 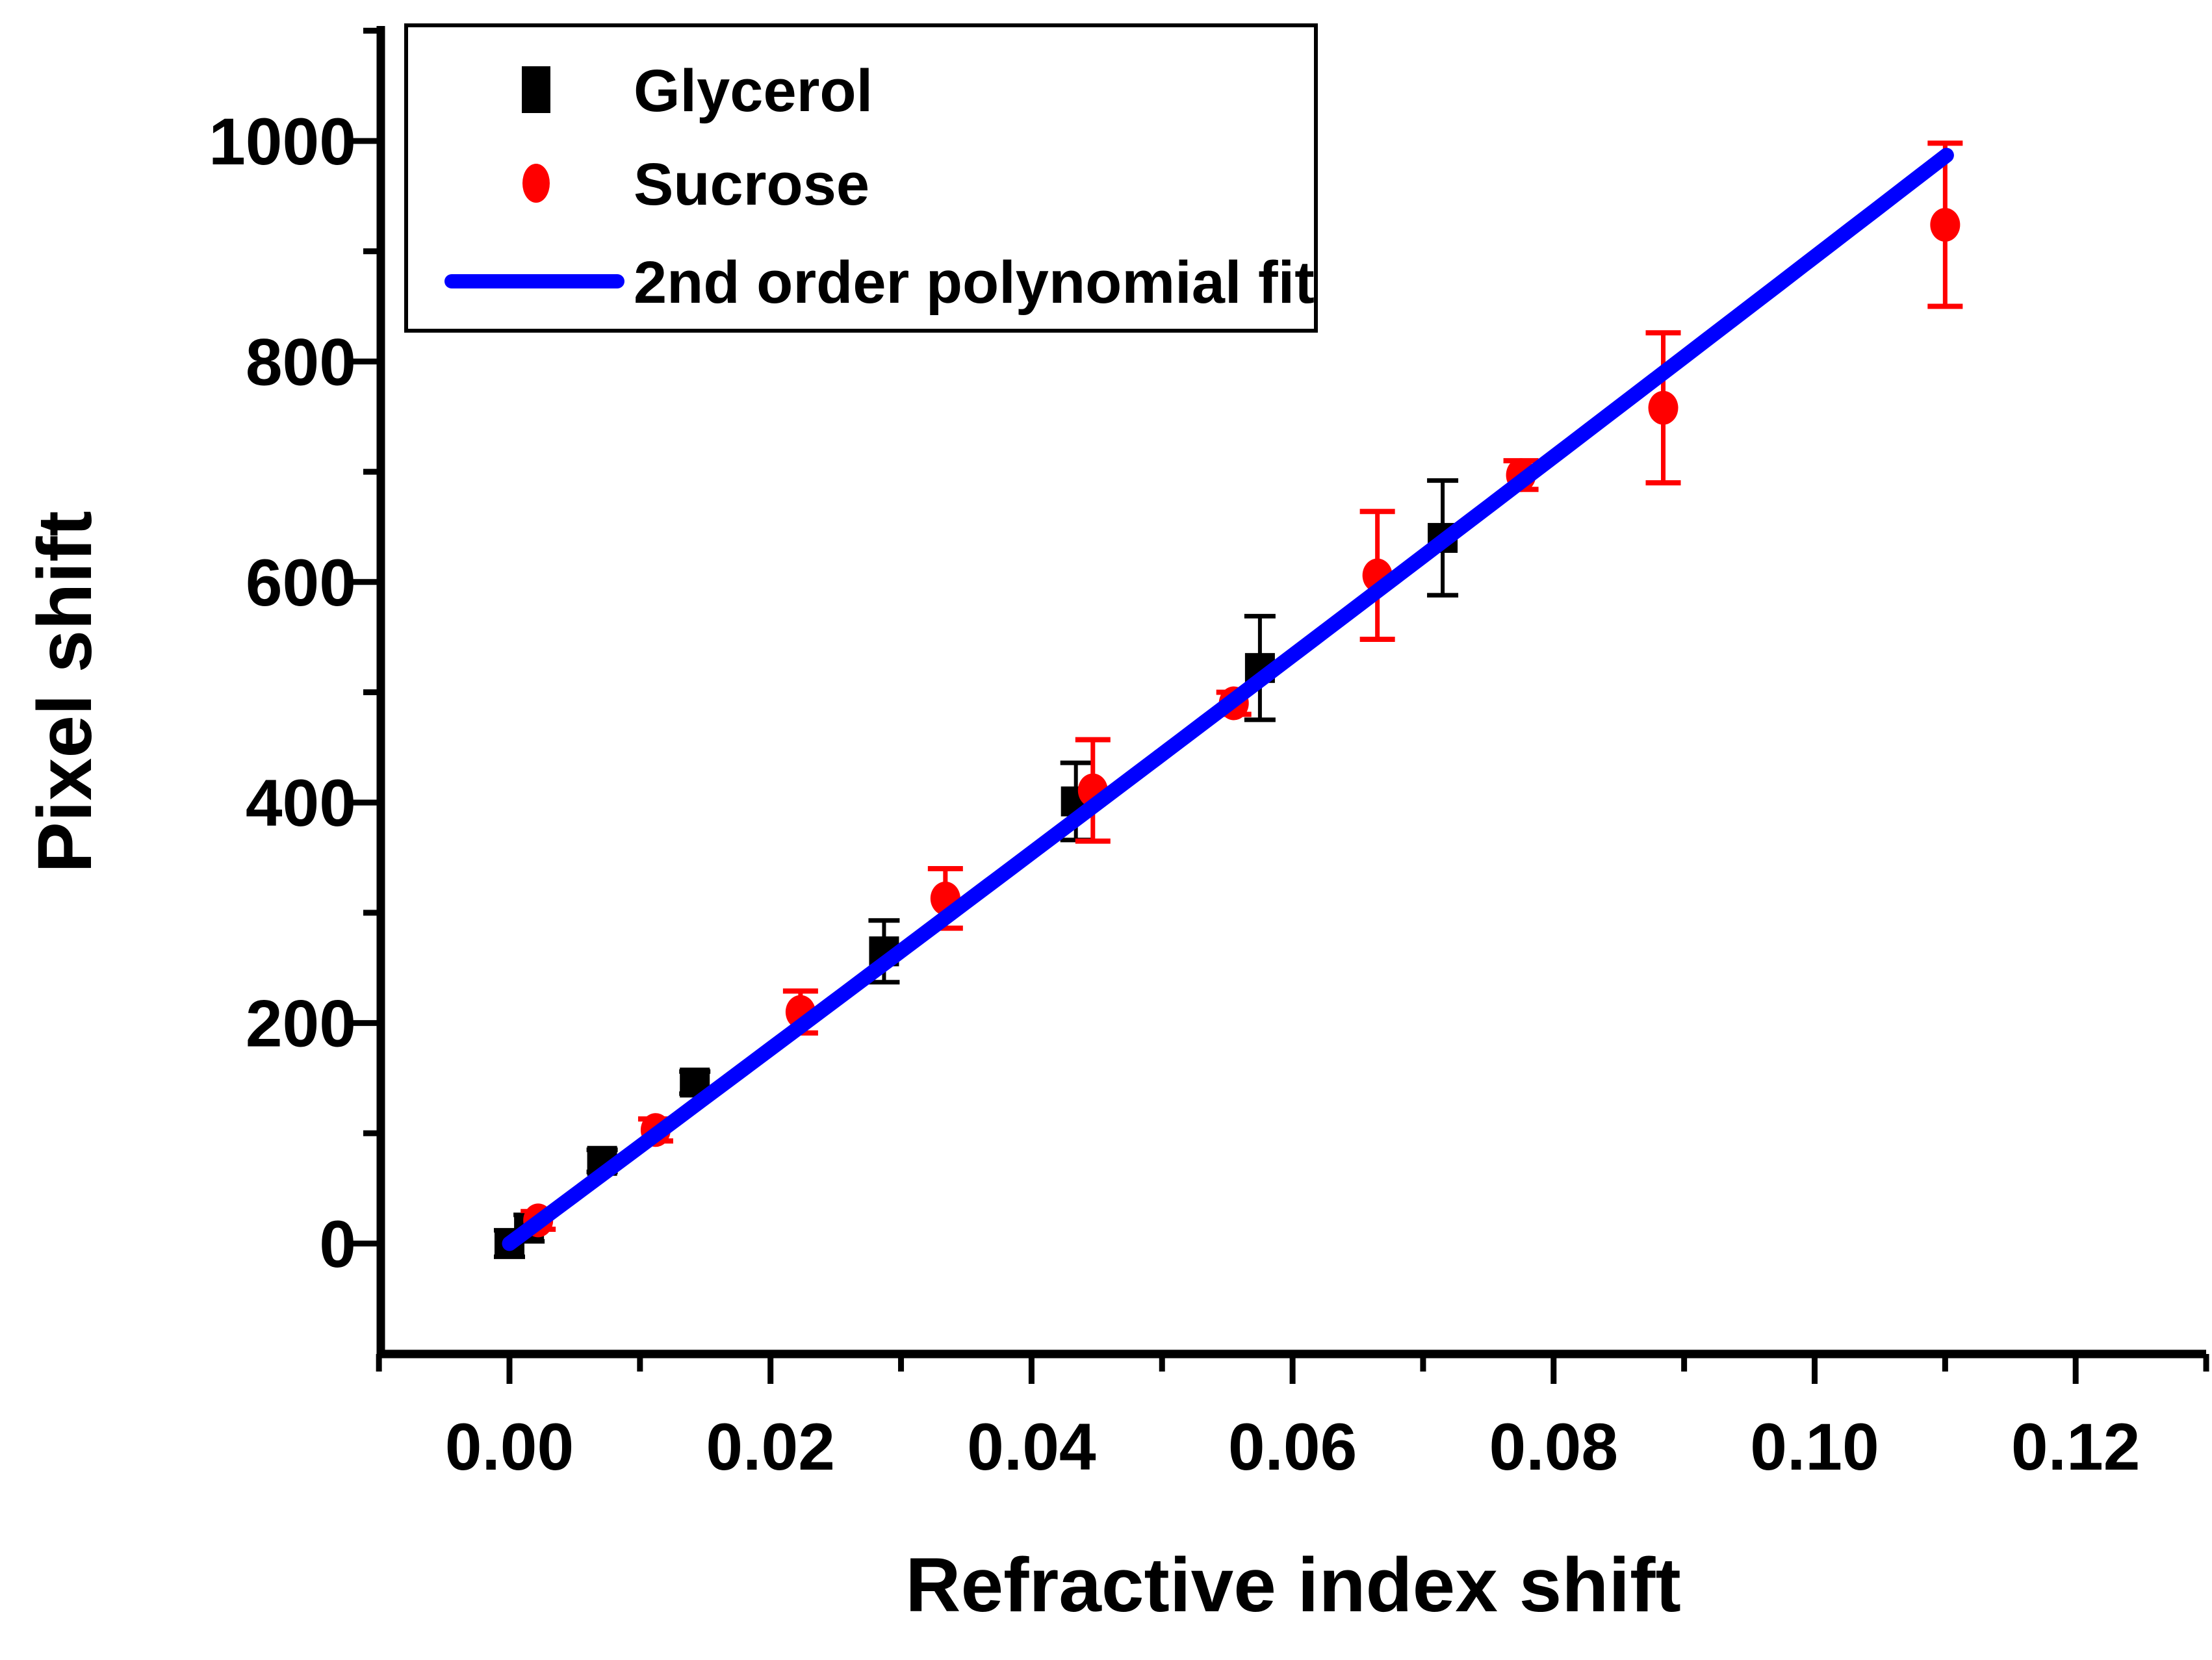 What do you see at coordinates (2076, 1447) in the screenshot?
I see `x-tick-label: 0.12` at bounding box center [2076, 1447].